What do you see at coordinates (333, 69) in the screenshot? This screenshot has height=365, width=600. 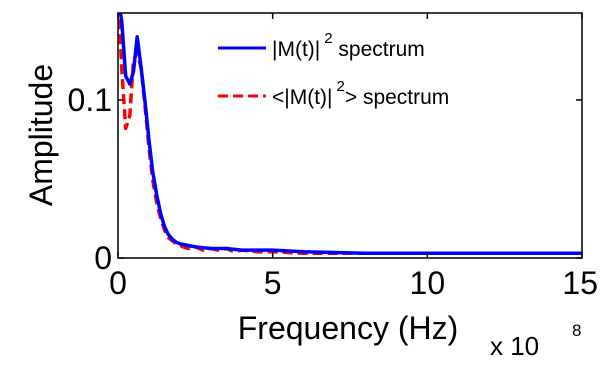 I see `legend: |M(t)| 2 spectrum <|M(t)| 2> spectrum` at bounding box center [333, 69].